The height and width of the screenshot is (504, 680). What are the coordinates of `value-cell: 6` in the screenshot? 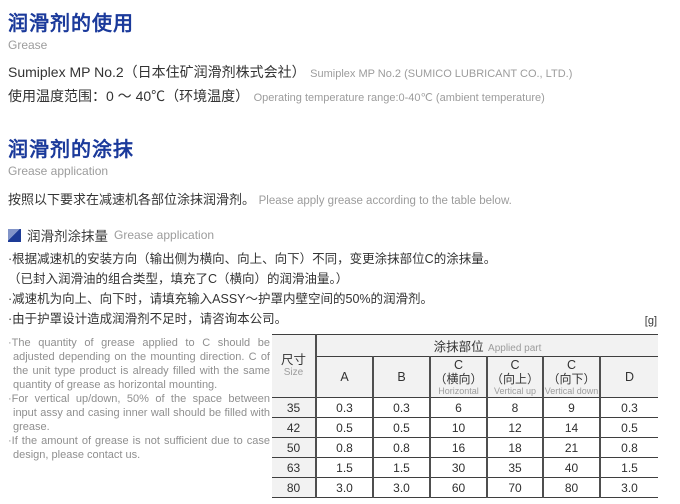 It's located at (458, 407).